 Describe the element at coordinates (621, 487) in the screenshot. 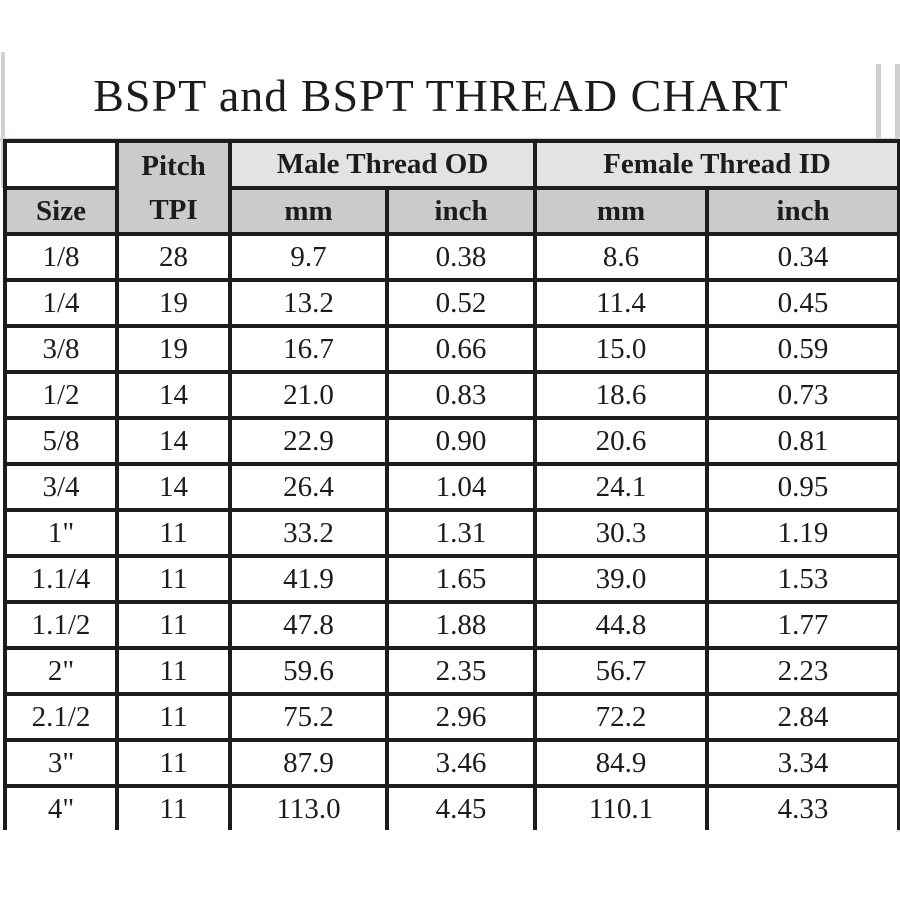

I see `table-cell: 24.1` at that location.